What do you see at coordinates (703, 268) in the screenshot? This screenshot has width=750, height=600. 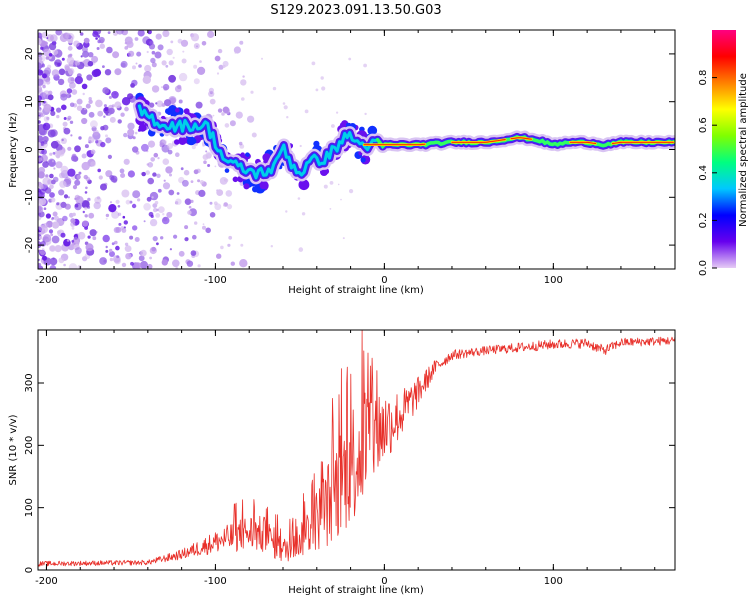 I see `colorbar-tick-label: 0.0` at bounding box center [703, 268].